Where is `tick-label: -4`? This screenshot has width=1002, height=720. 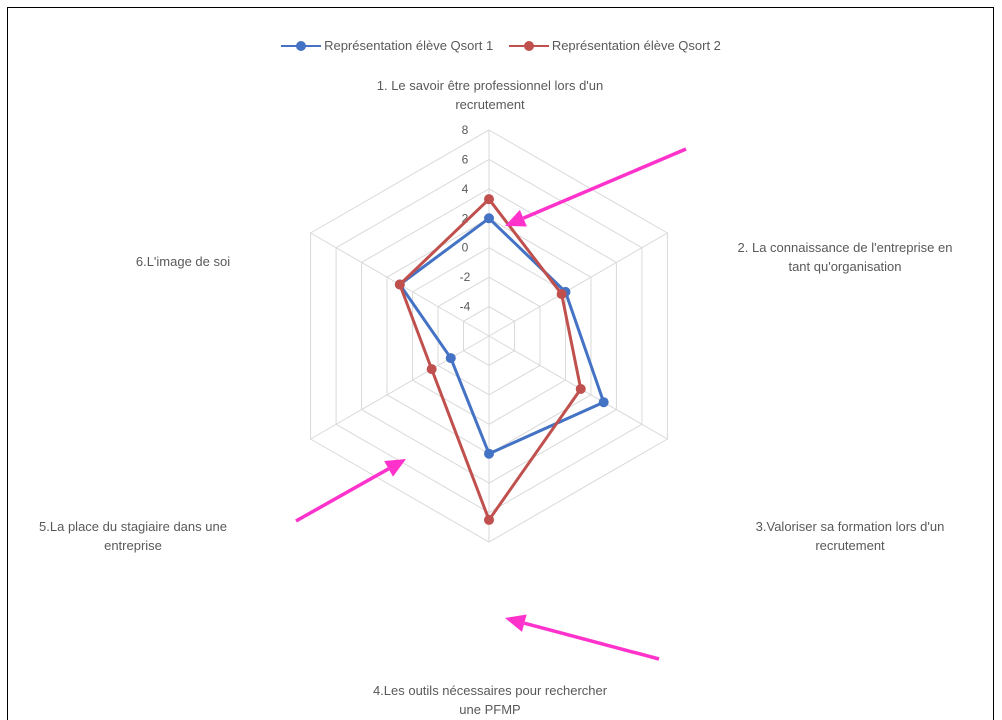
tick-label: -4 is located at coordinates (465, 307).